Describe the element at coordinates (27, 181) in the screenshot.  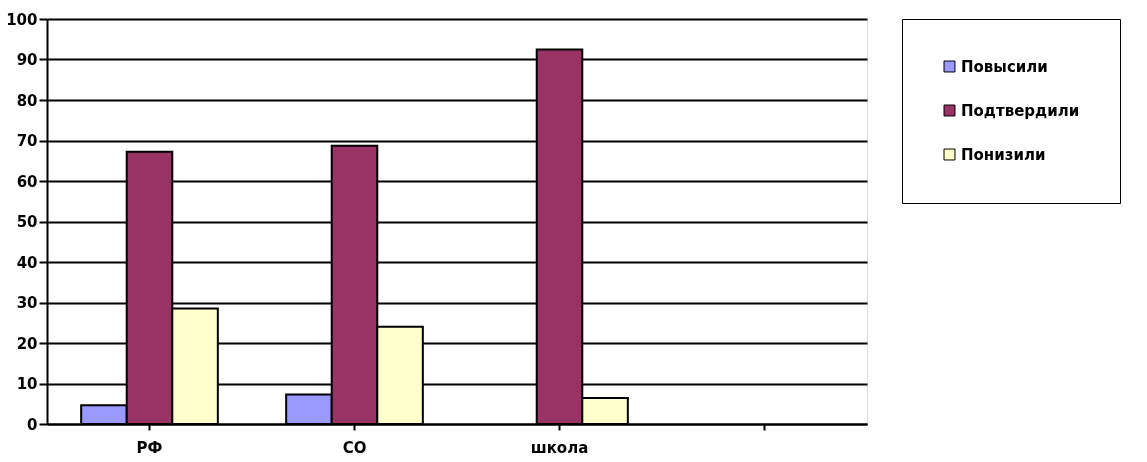
I see `y-tick-label: 60` at that location.